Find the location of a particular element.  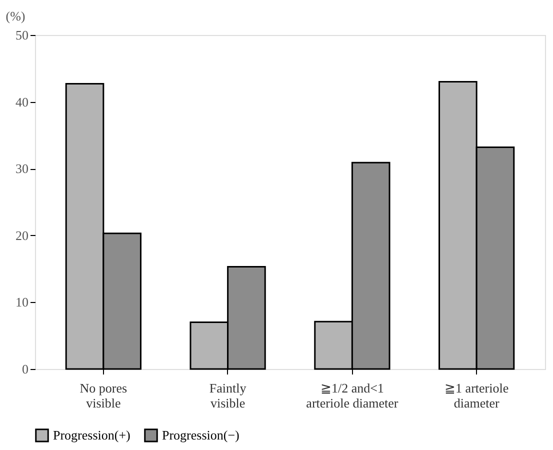

x-tick-label: No pores visible is located at coordinates (104, 395).